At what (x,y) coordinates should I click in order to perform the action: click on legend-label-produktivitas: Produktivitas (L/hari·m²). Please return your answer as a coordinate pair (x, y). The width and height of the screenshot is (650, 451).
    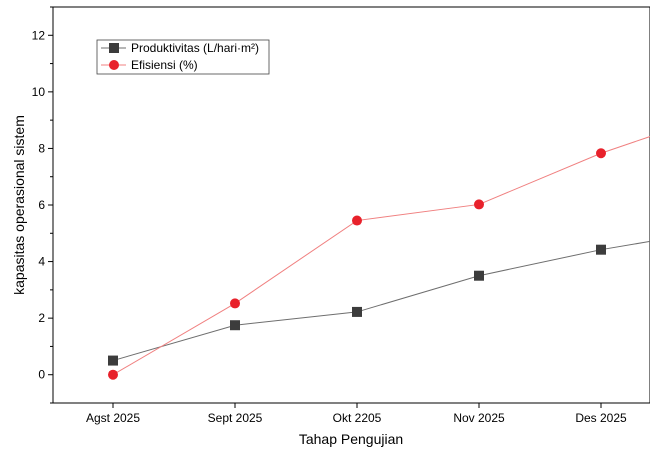
    Looking at the image, I should click on (195, 48).